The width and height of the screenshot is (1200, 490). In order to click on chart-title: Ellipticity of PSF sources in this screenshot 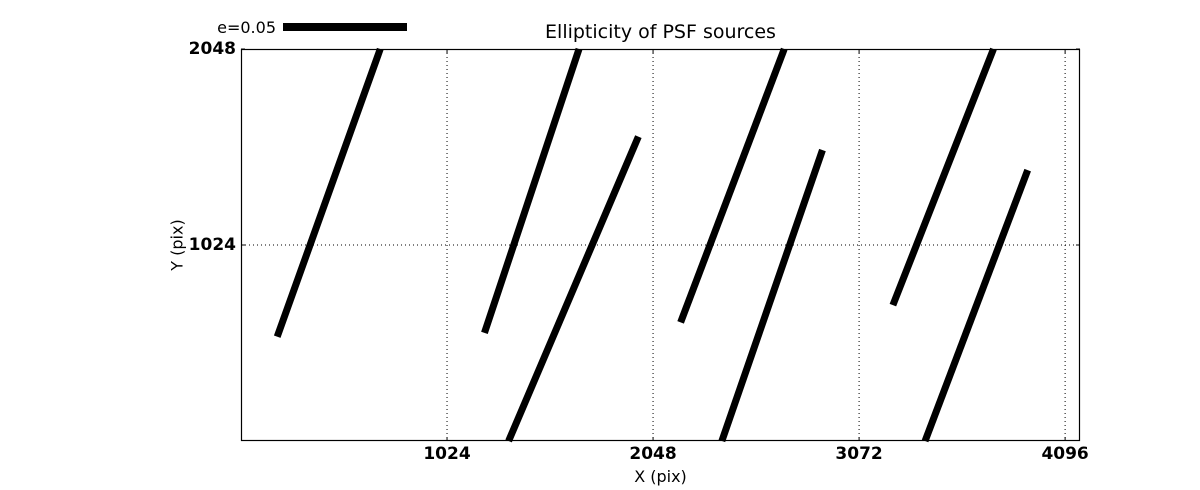, I will do `click(660, 32)`.